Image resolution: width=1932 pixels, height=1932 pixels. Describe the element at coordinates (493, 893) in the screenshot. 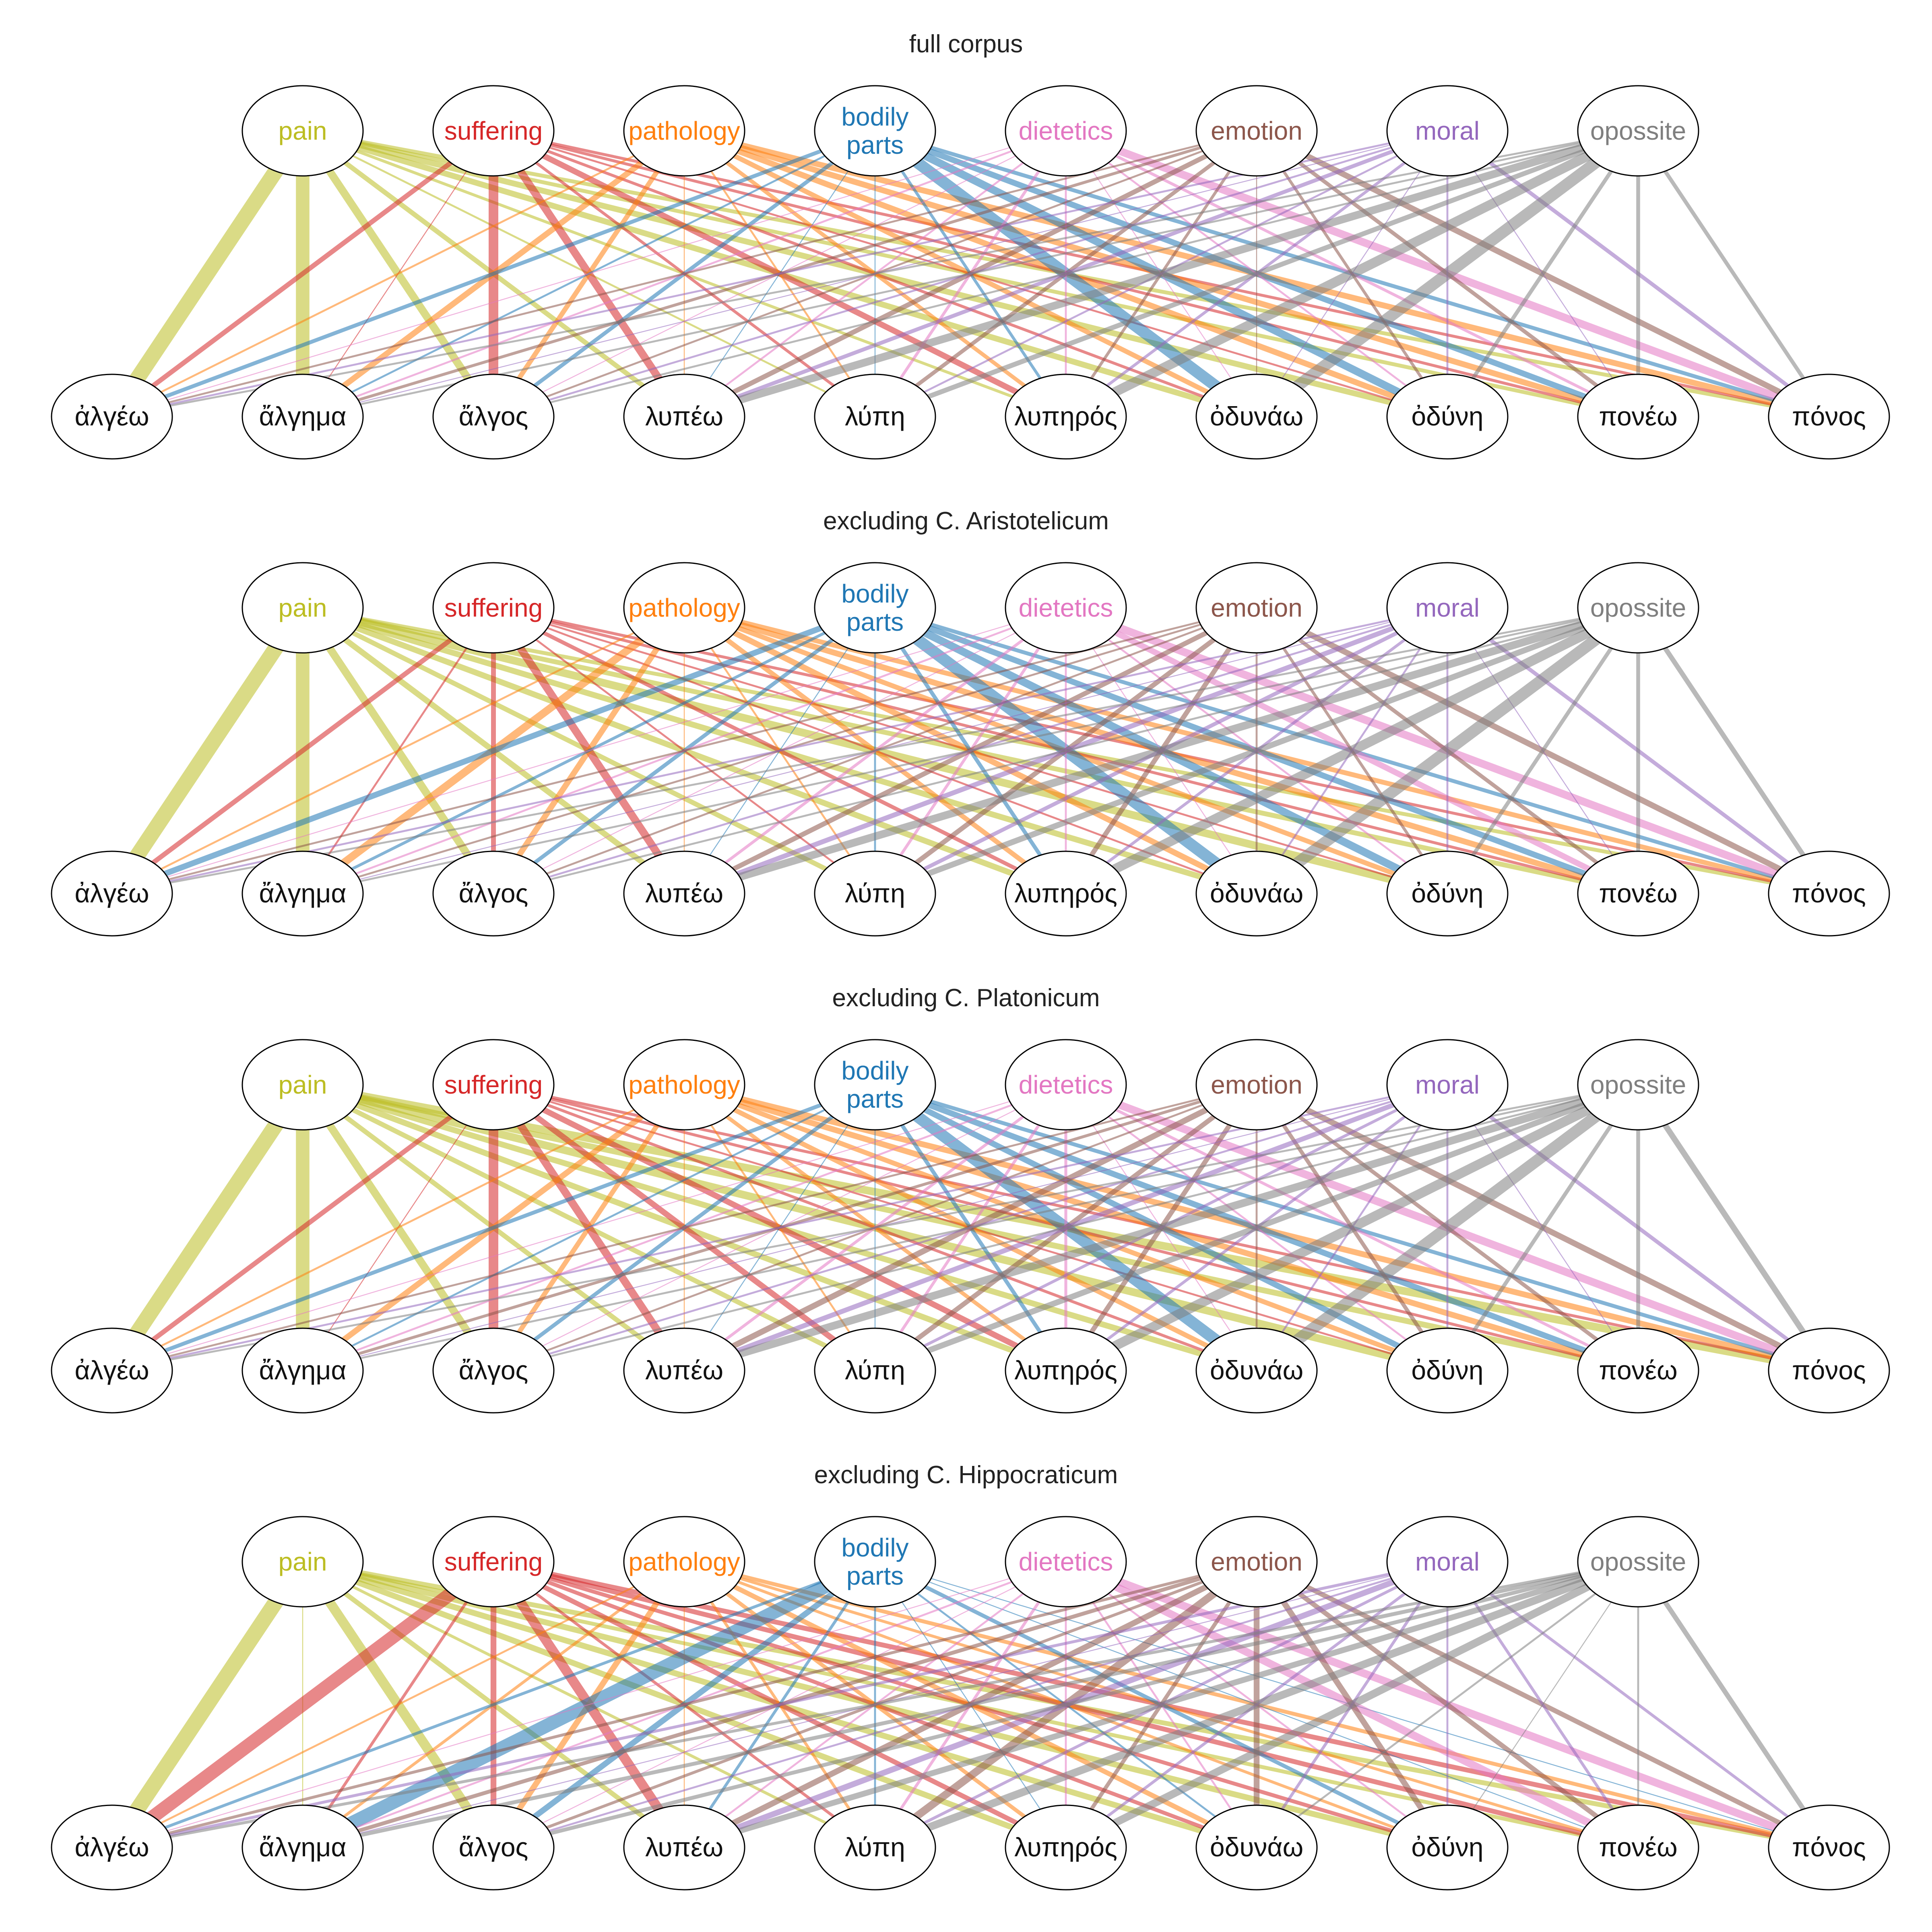

I see `word-node-3: ἄλγος` at that location.